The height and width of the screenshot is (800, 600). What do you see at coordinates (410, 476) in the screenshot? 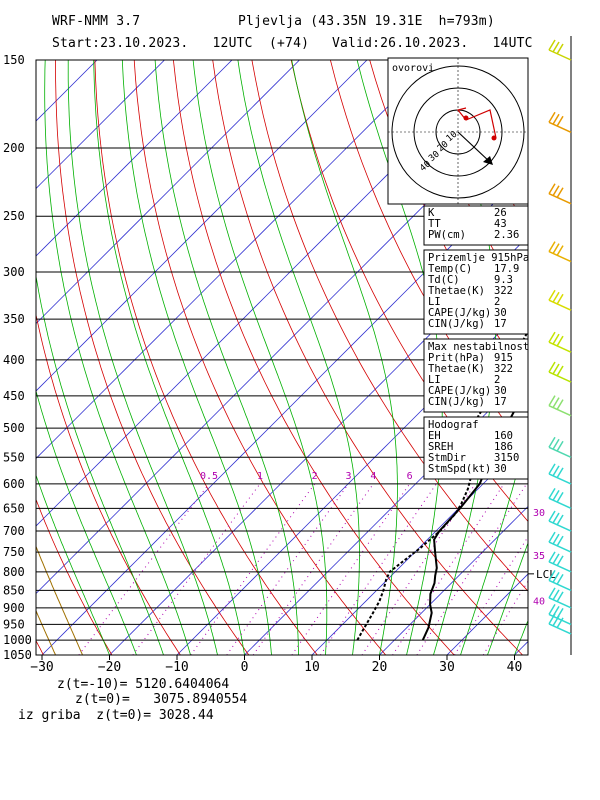
I see `mixing-ratio-label: 6` at bounding box center [410, 476].